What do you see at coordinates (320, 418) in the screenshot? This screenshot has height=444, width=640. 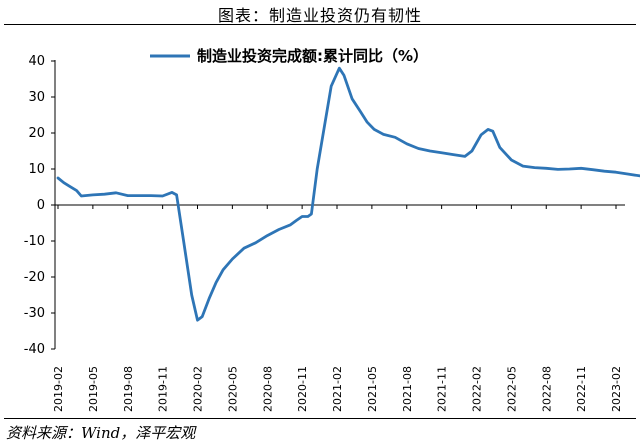 I see `bottom-rule` at bounding box center [320, 418].